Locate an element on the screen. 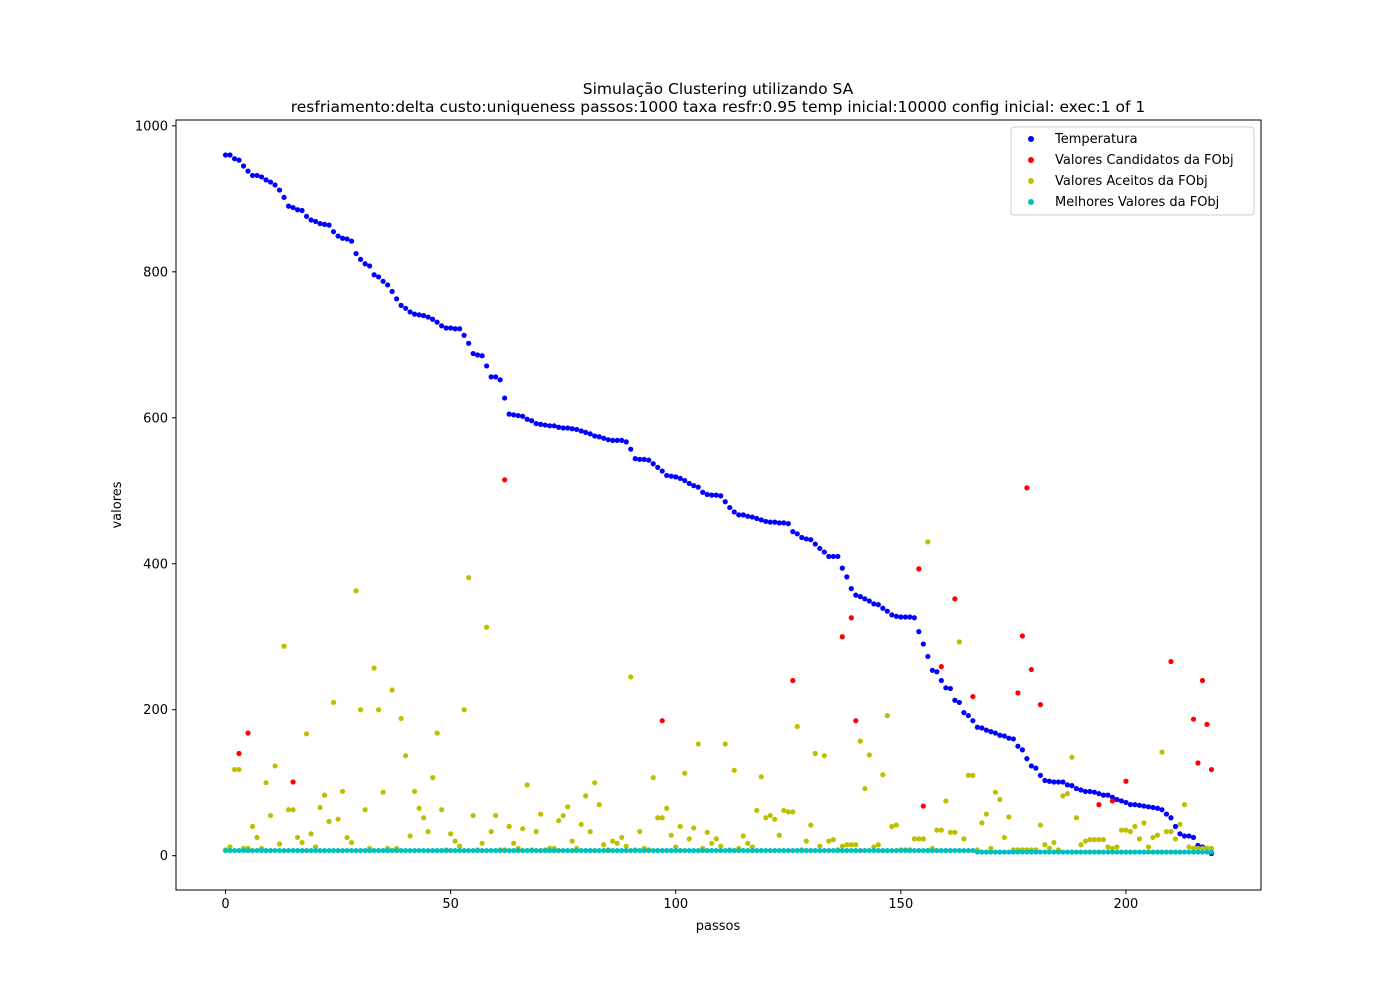 The image size is (1400, 1000). x-tick-label: 100 is located at coordinates (675, 904).